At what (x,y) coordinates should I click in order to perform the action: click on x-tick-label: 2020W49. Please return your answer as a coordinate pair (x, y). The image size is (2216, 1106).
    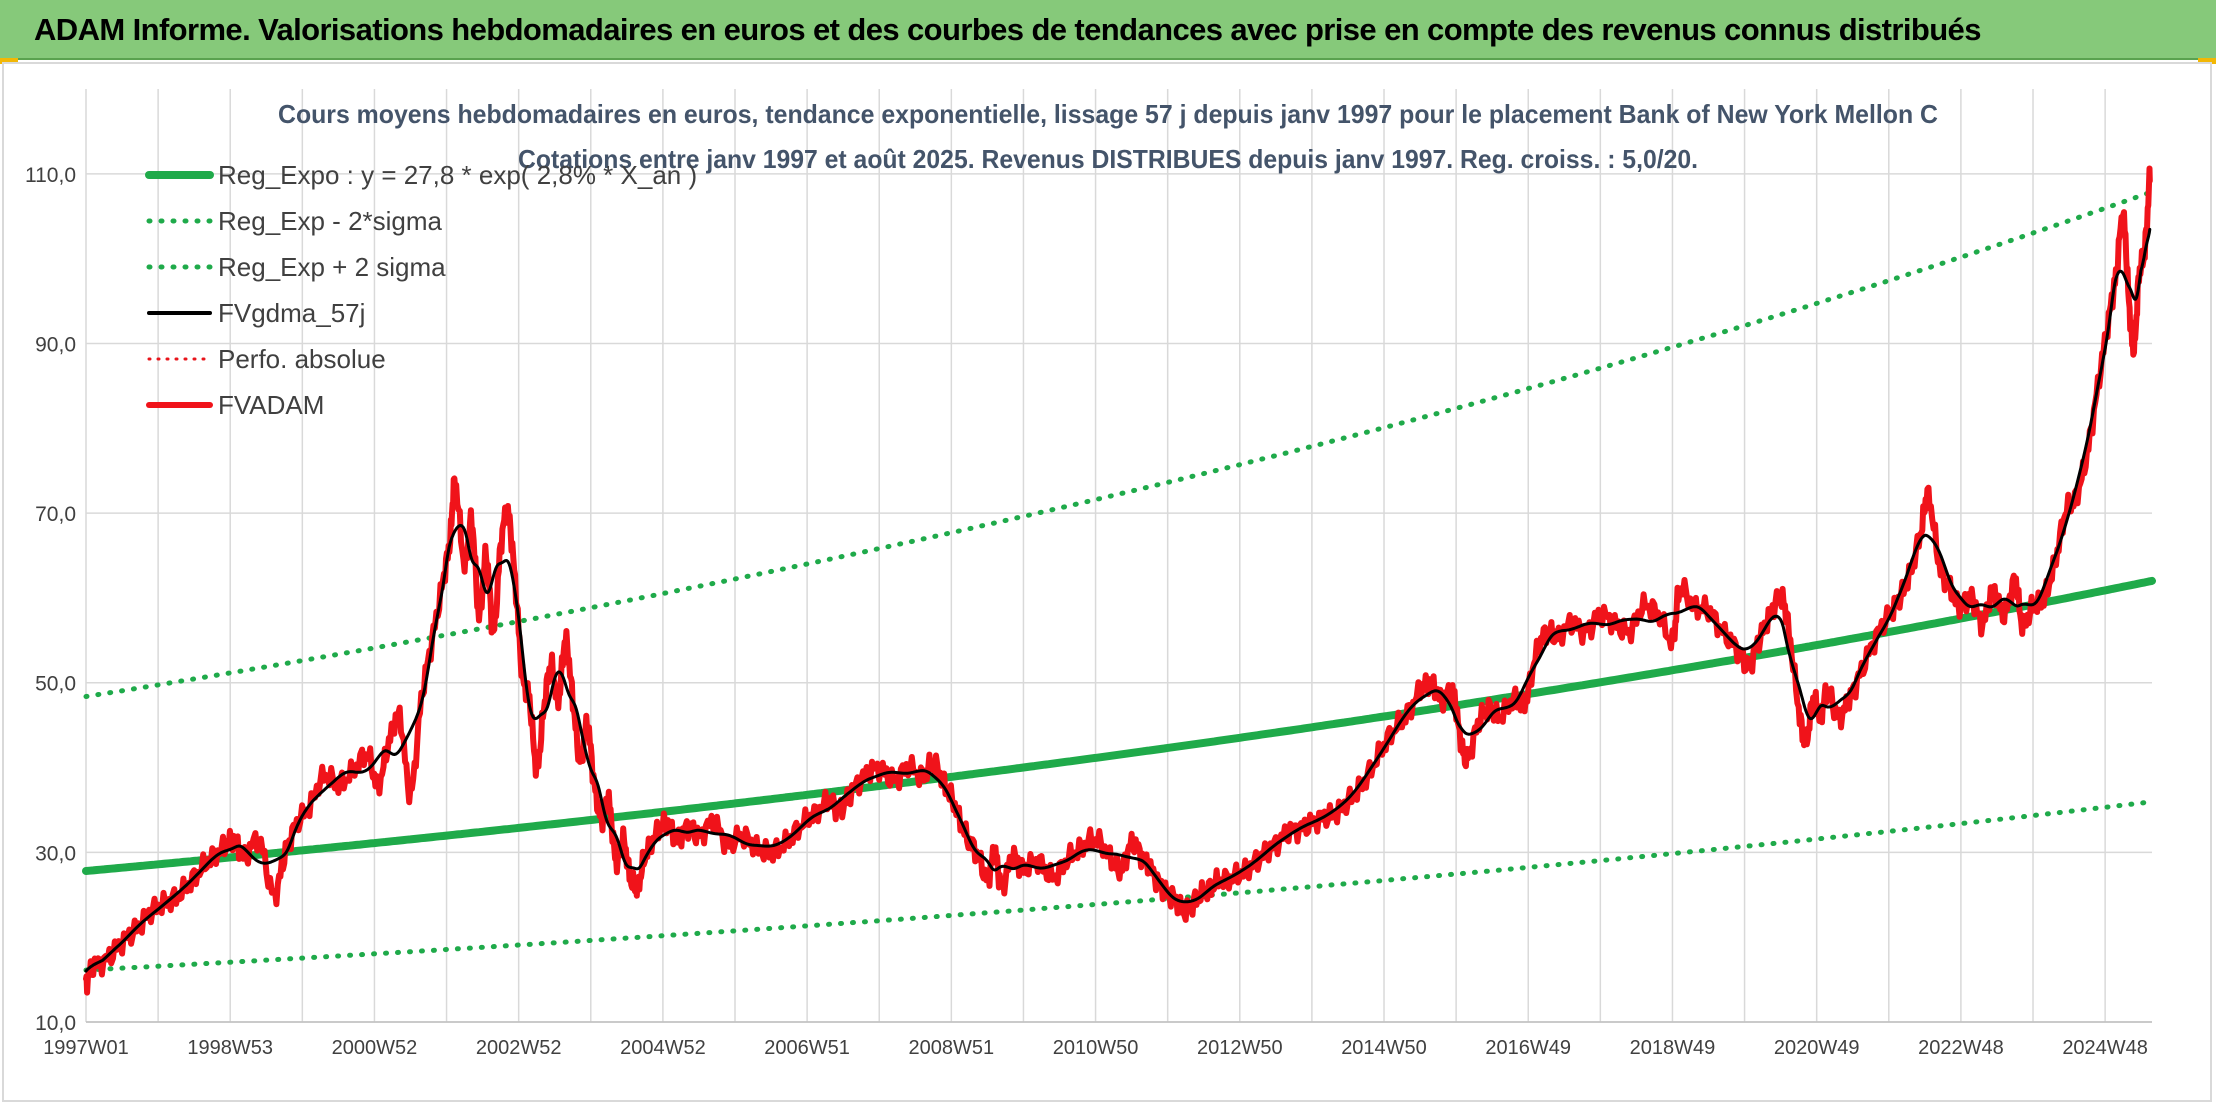
    Looking at the image, I should click on (1817, 1048).